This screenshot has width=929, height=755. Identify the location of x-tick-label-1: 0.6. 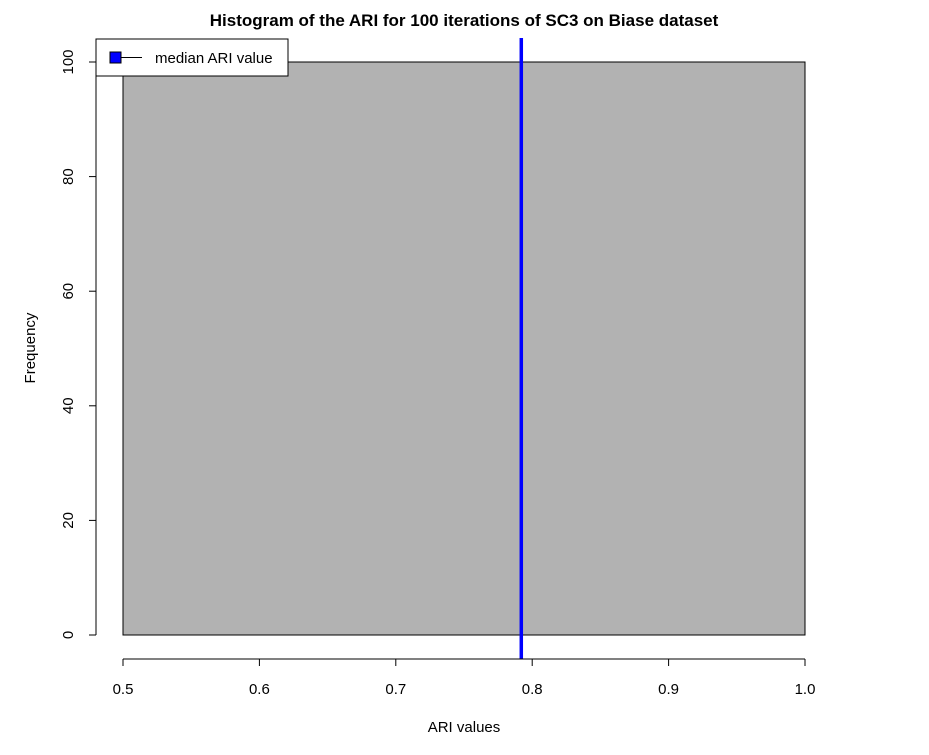
(259, 689).